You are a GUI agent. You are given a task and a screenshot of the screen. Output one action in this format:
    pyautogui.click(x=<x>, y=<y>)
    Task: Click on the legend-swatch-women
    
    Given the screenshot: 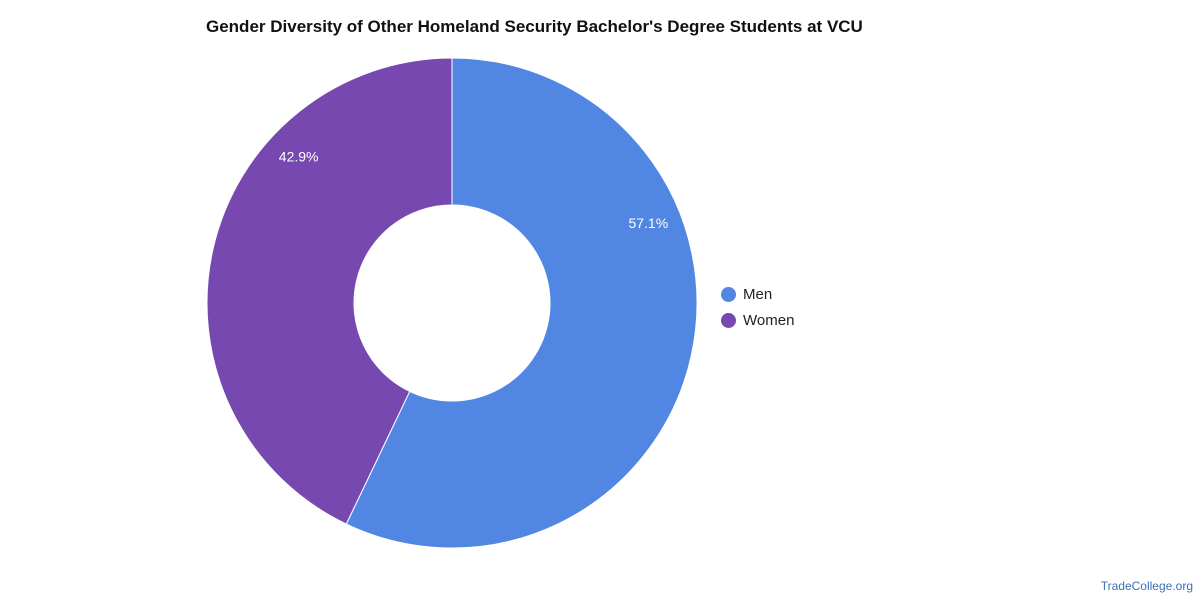 What is the action you would take?
    pyautogui.click(x=728, y=320)
    